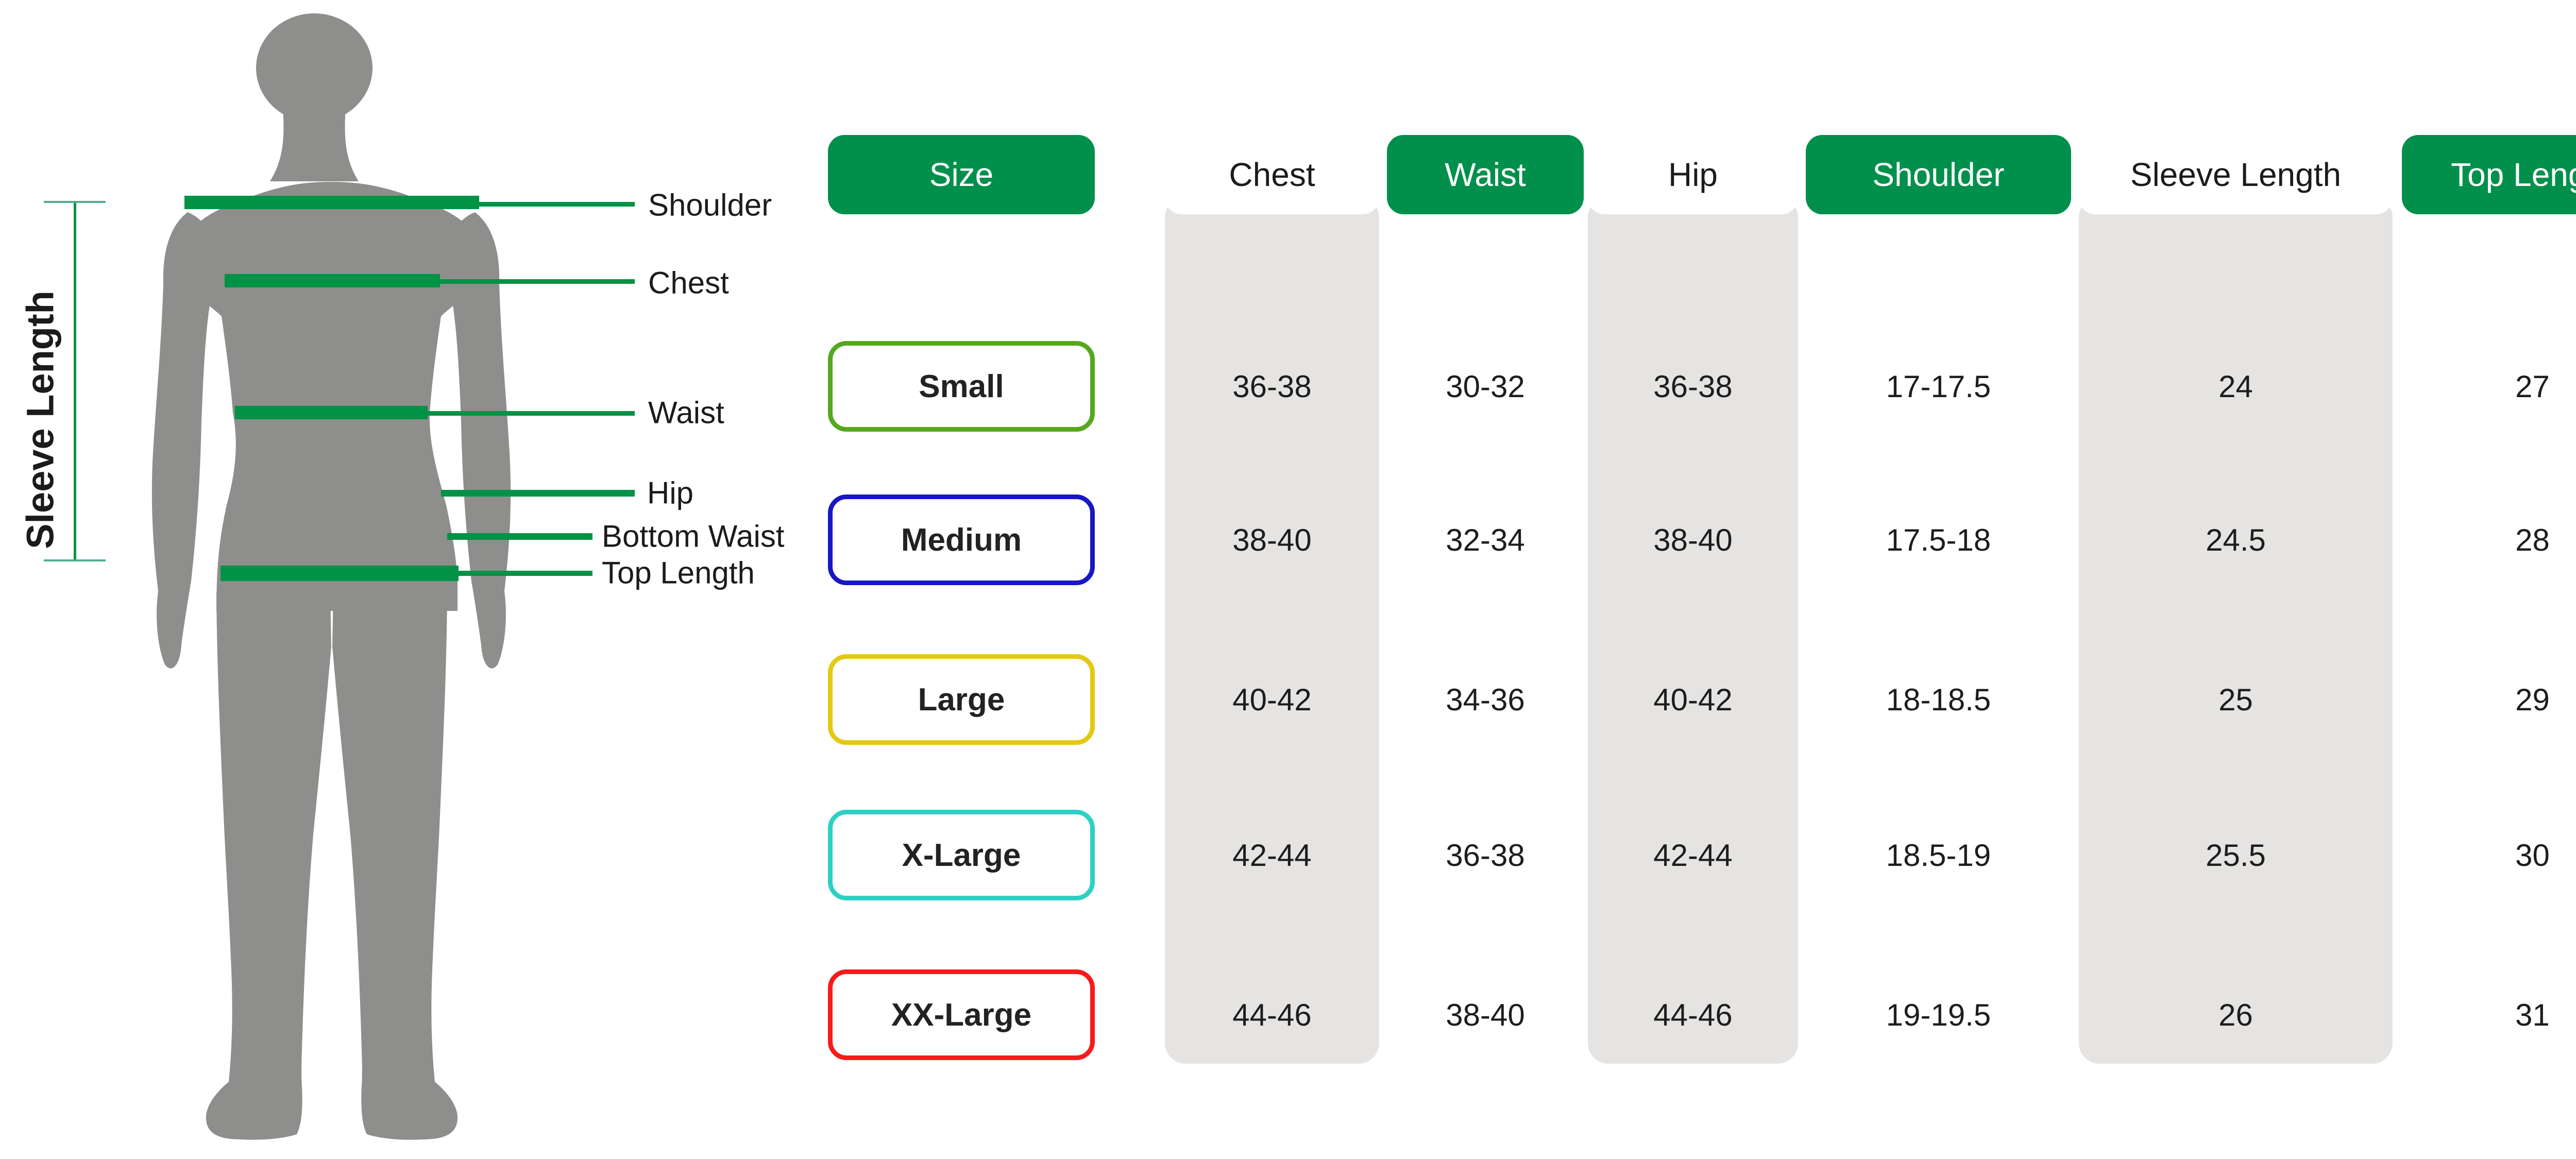 The height and width of the screenshot is (1159, 2576). I want to click on column-bg-hip, so click(1693, 631).